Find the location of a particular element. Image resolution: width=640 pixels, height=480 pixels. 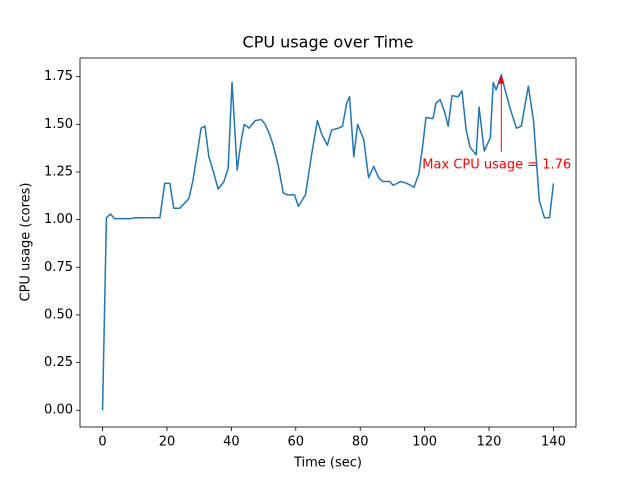

x-tick-label: 100 is located at coordinates (424, 442).